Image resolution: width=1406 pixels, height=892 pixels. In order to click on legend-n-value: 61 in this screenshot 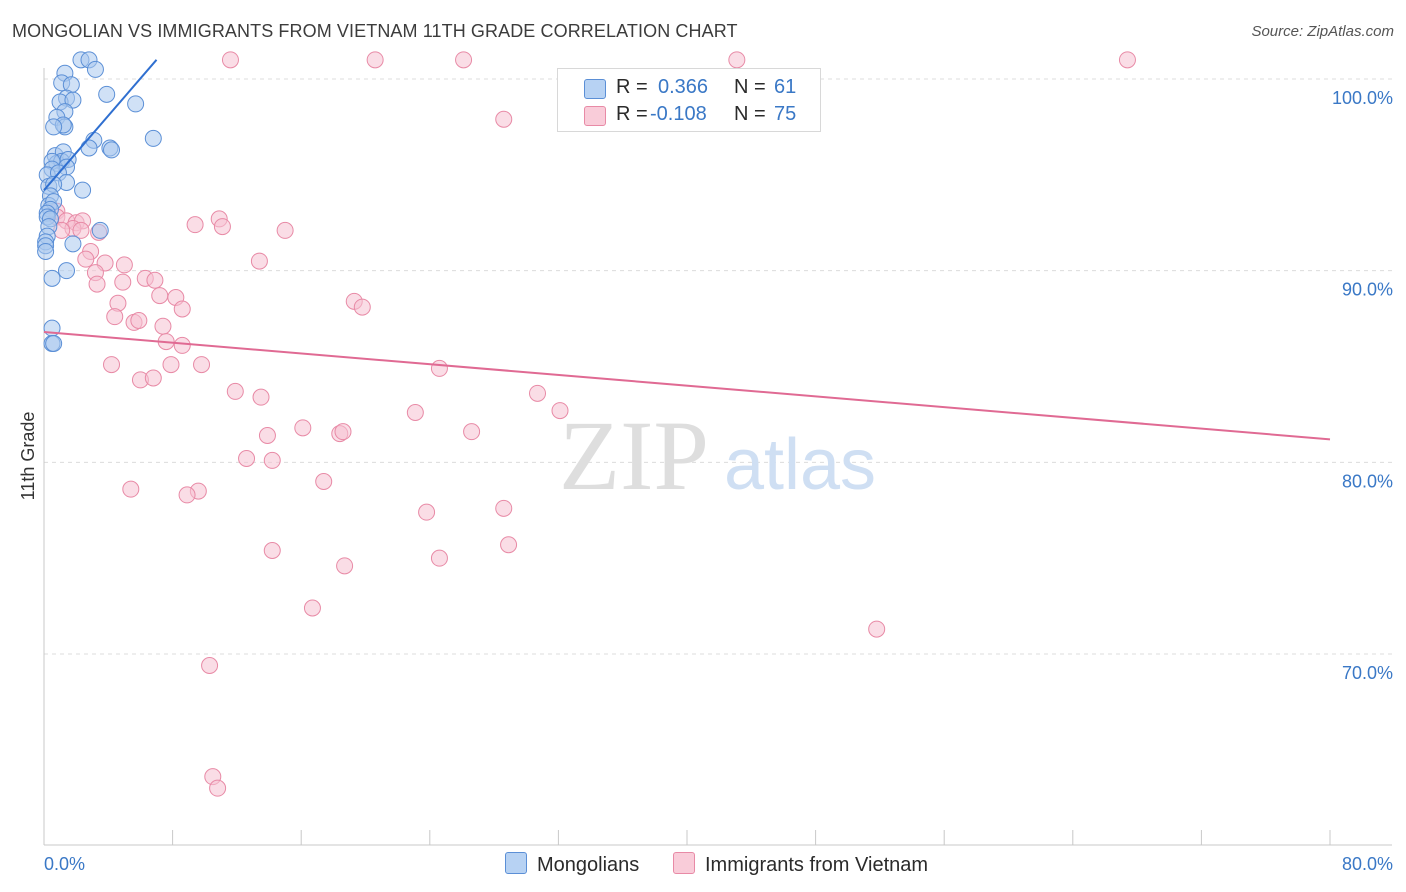, I will do `click(785, 87)`.